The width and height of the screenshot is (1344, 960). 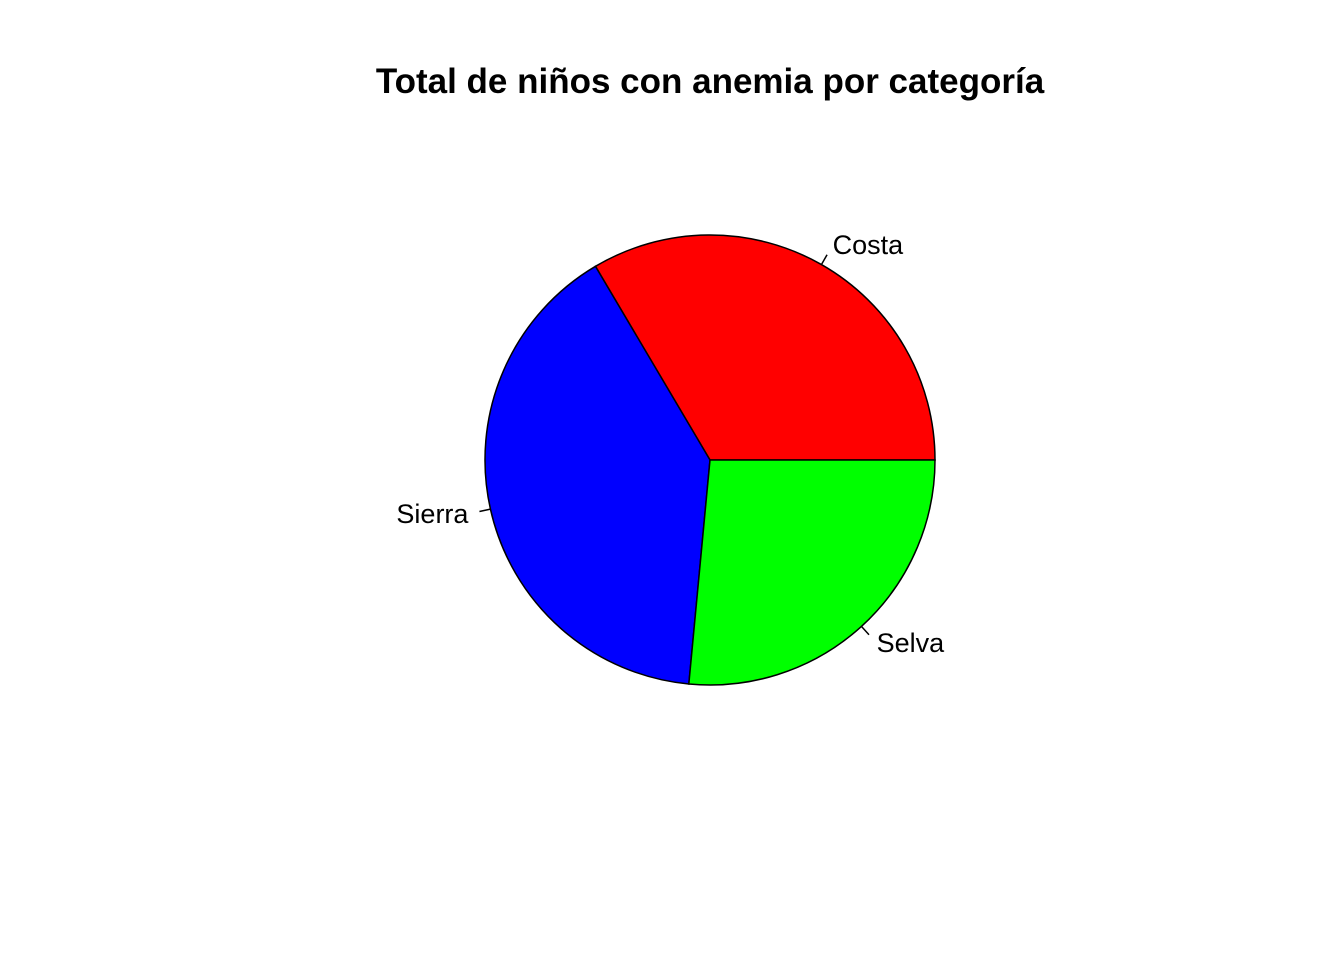 I want to click on slice-label-selva: Selva, so click(x=911, y=643).